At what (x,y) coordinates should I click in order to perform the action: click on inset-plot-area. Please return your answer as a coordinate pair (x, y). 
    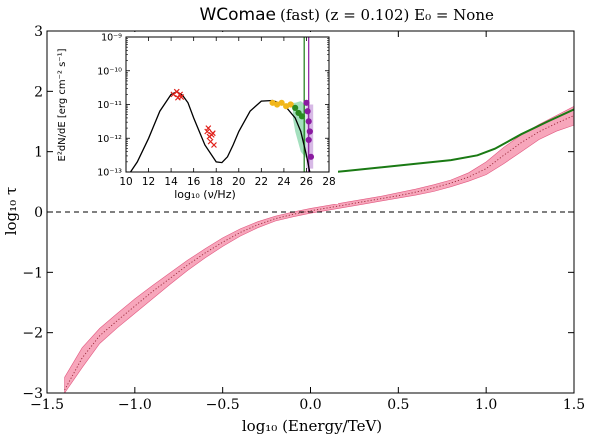
    Looking at the image, I should click on (222, 104).